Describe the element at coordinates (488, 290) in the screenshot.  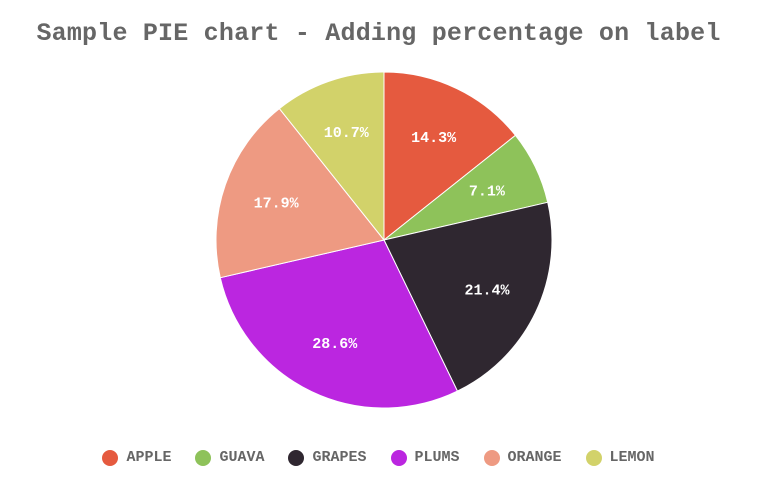
I see `pie-label-grapes: 21.4%` at that location.